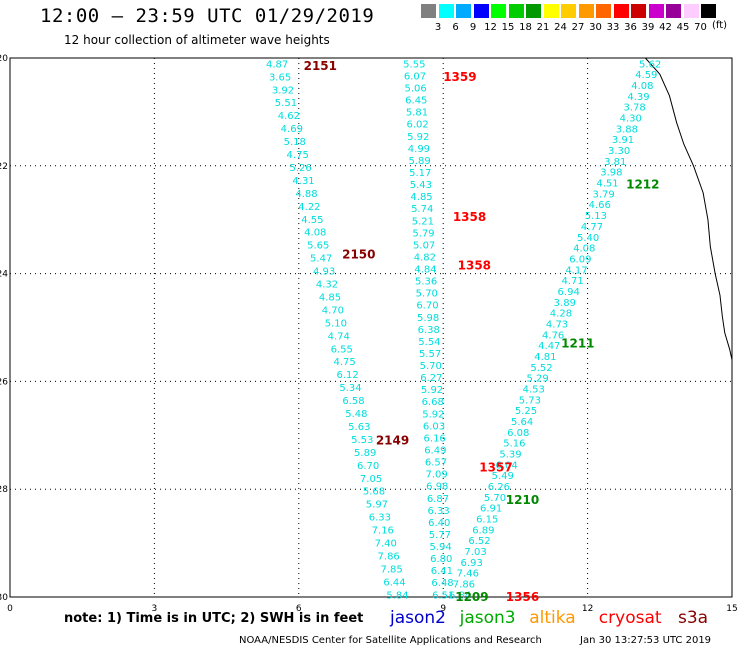 This screenshot has width=740, height=650. Describe the element at coordinates (439, 523) in the screenshot. I see `wave-height-value: 6.40` at that location.